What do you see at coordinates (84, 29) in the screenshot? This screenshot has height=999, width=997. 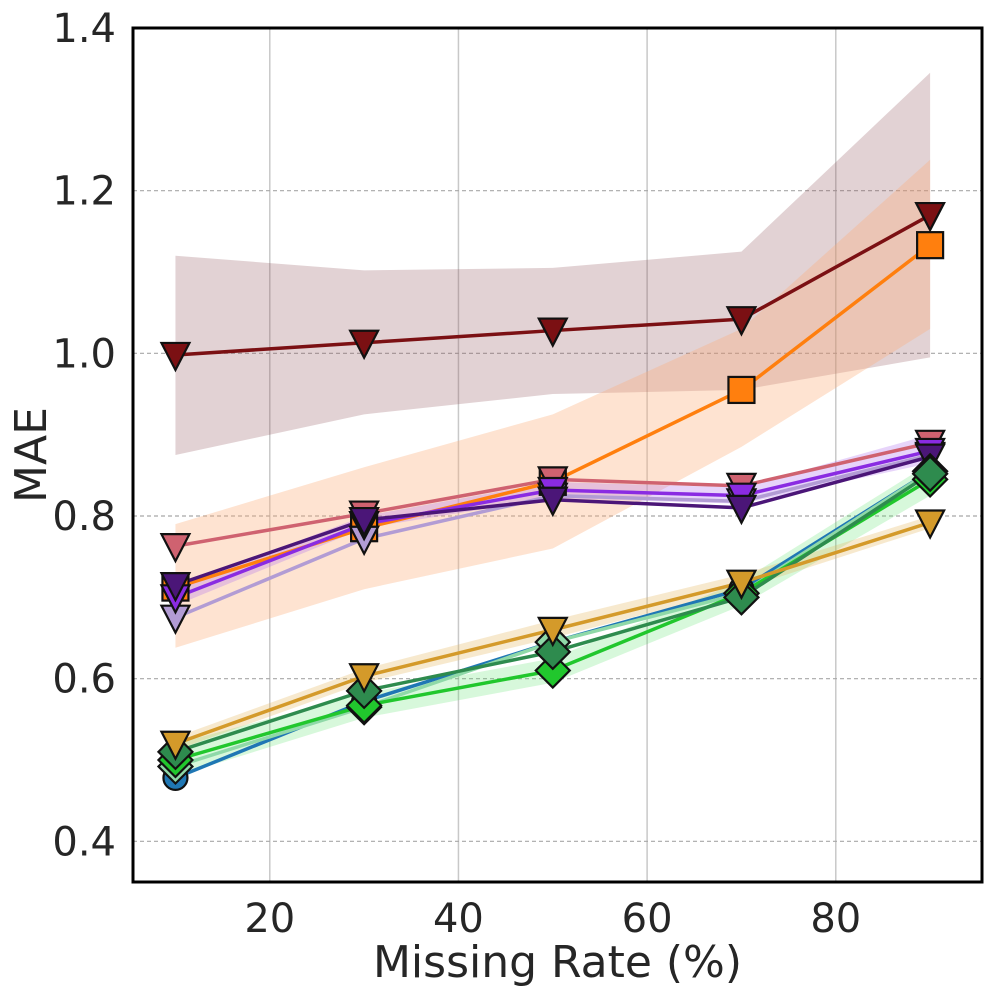 I see `y-tick-label: 1.4` at bounding box center [84, 29].